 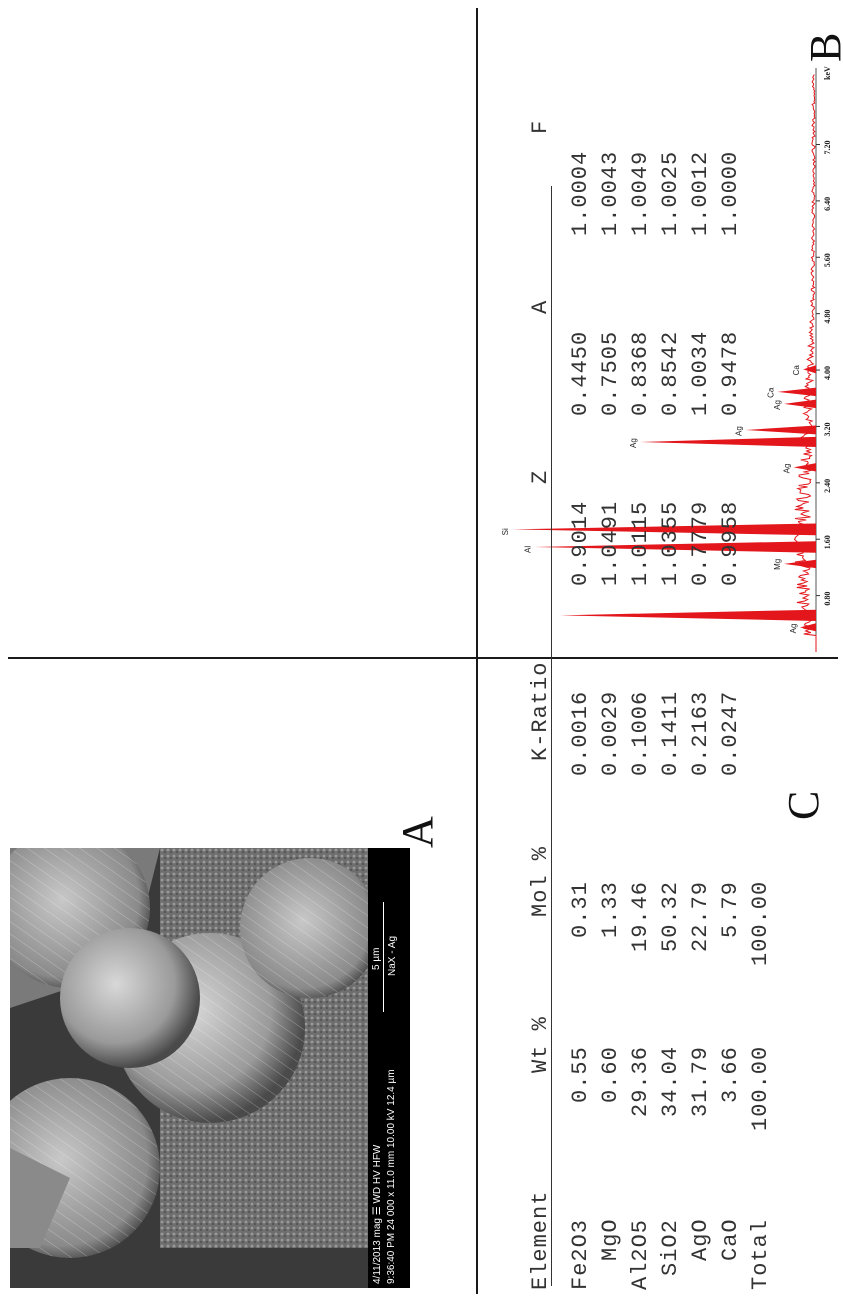 What do you see at coordinates (730, 374) in the screenshot?
I see `table-cell: 0.9478` at bounding box center [730, 374].